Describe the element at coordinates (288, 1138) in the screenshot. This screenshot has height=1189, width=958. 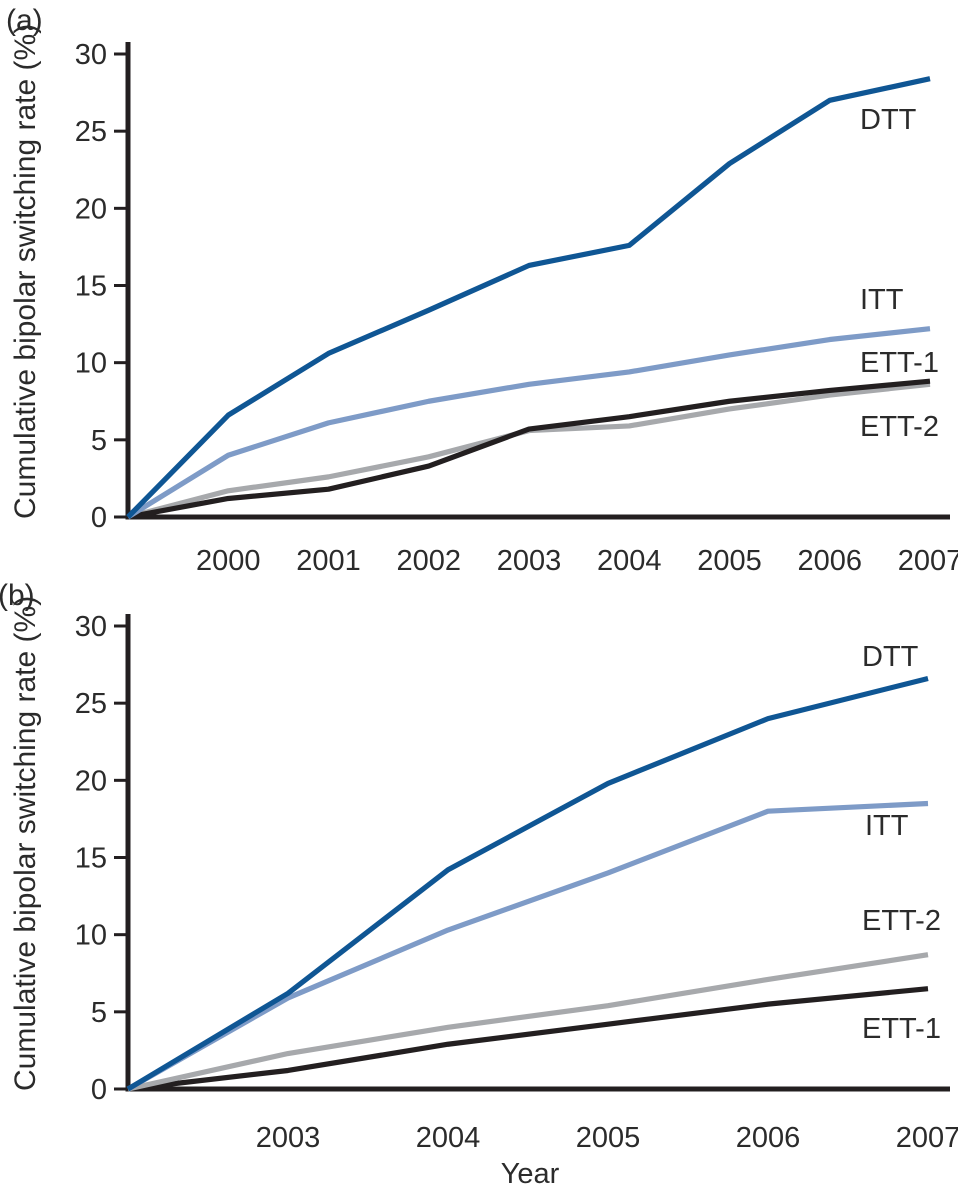
I see `x-tick-label-b-2003: 2003` at that location.